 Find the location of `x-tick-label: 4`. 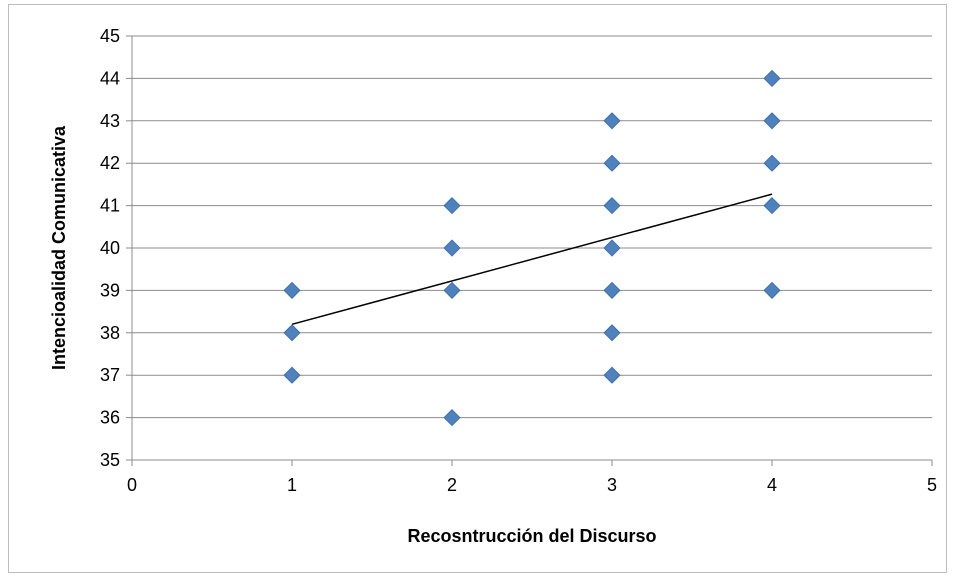

x-tick-label: 4 is located at coordinates (772, 485).